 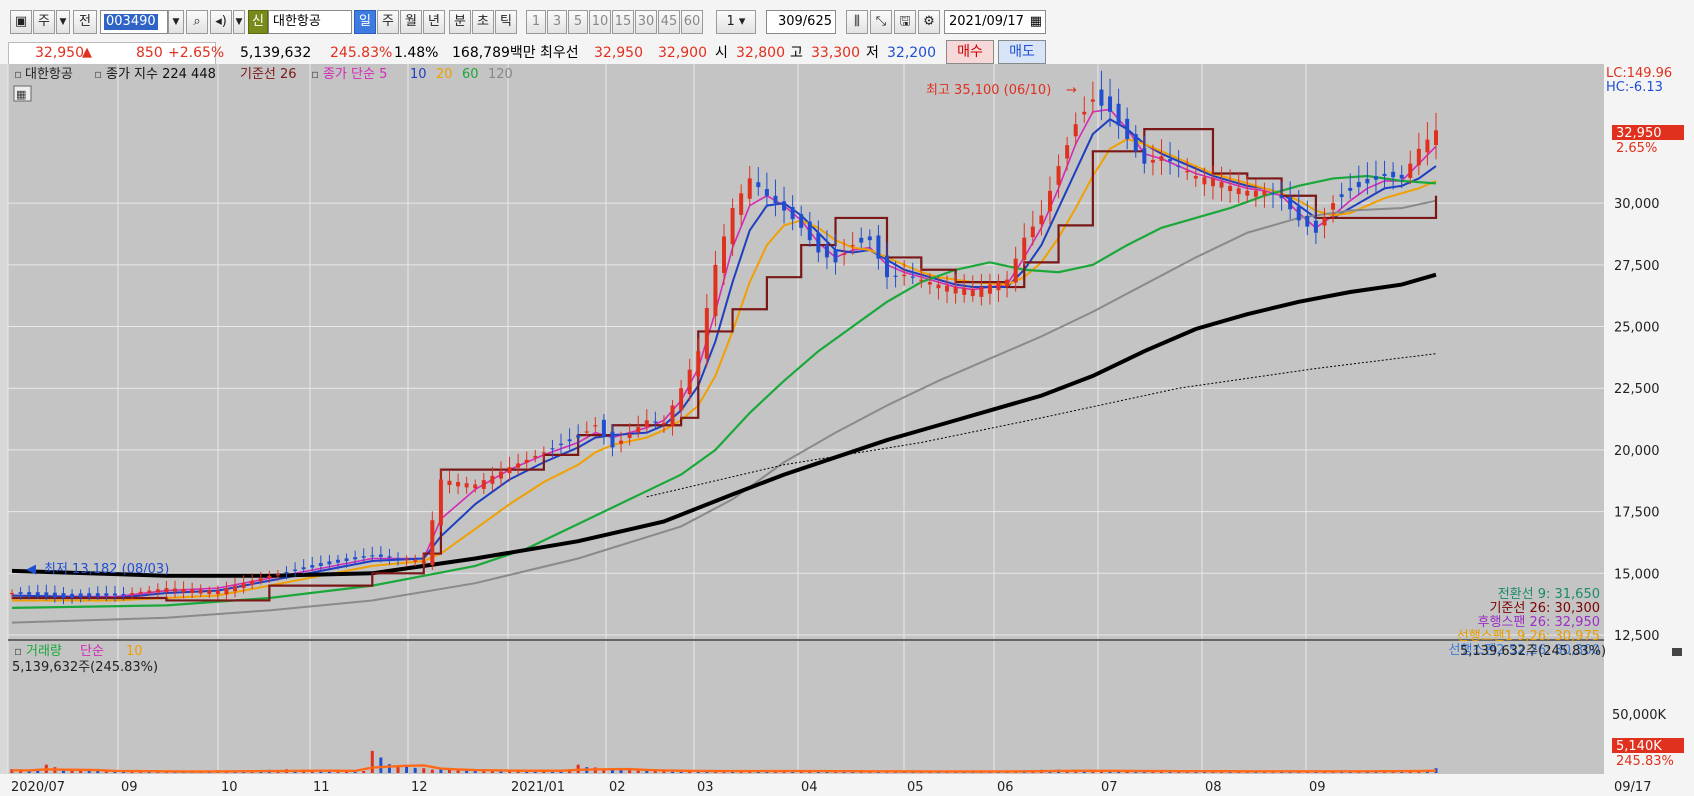 I want to click on interval-button-10: 10, so click(x=600, y=22).